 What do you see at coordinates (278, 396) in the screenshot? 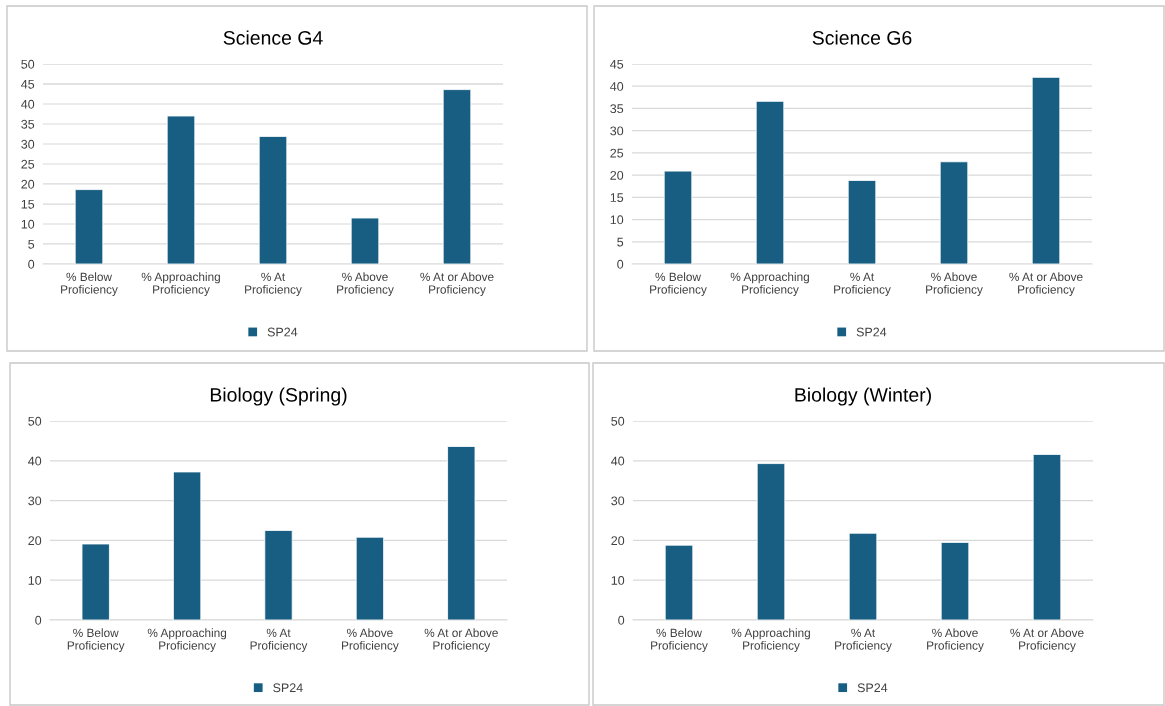
I see `chart-title: Biology (Spring)` at bounding box center [278, 396].